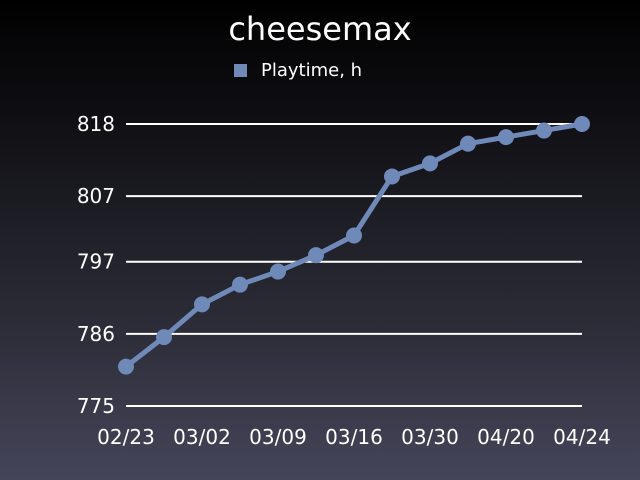 The width and height of the screenshot is (640, 480). Describe the element at coordinates (240, 70) in the screenshot. I see `legend-swatch` at that location.